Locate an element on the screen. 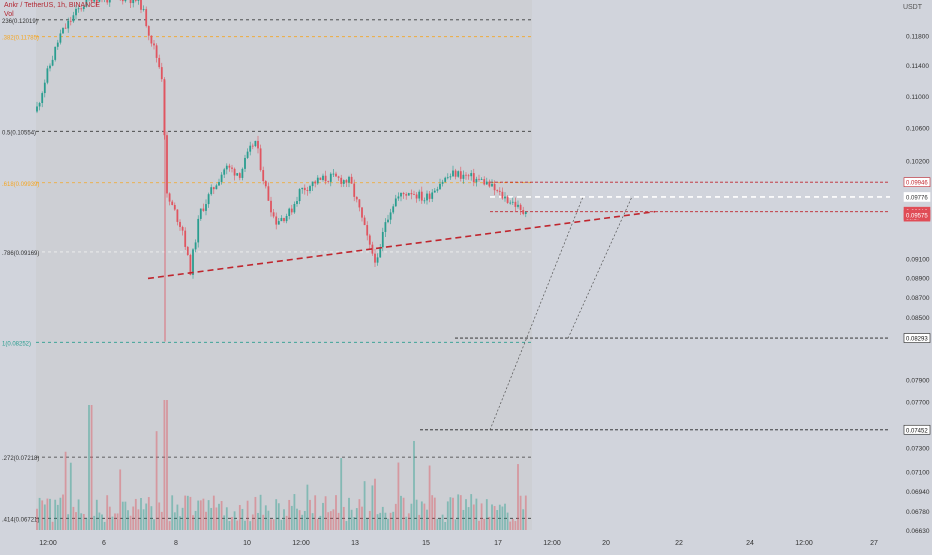 The image size is (932, 555). projection-line is located at coordinates (536, 313).